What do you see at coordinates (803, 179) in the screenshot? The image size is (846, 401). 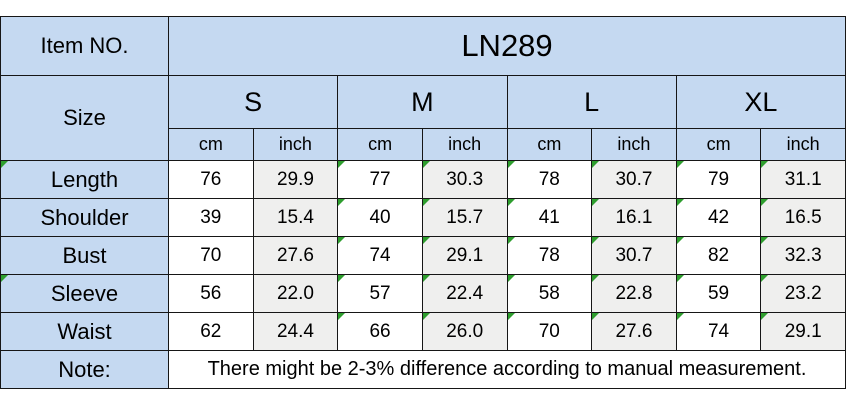 I see `value-cell: 31.1` at bounding box center [803, 179].